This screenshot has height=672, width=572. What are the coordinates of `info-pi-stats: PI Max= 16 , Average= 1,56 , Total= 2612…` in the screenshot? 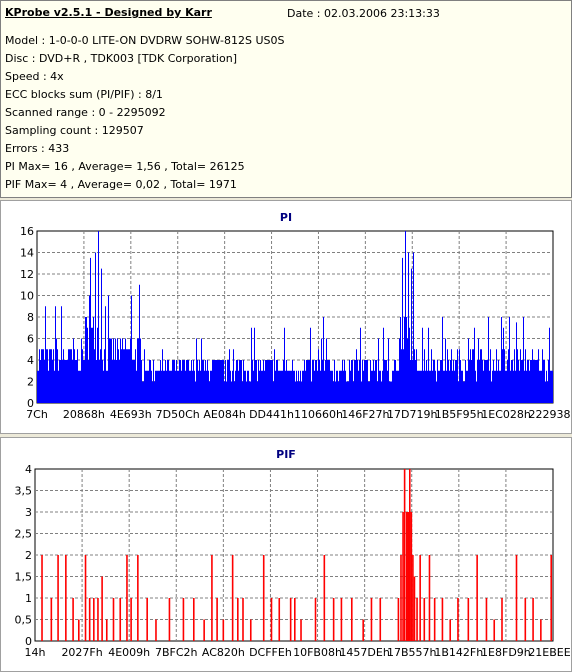 It's located at (125, 166).